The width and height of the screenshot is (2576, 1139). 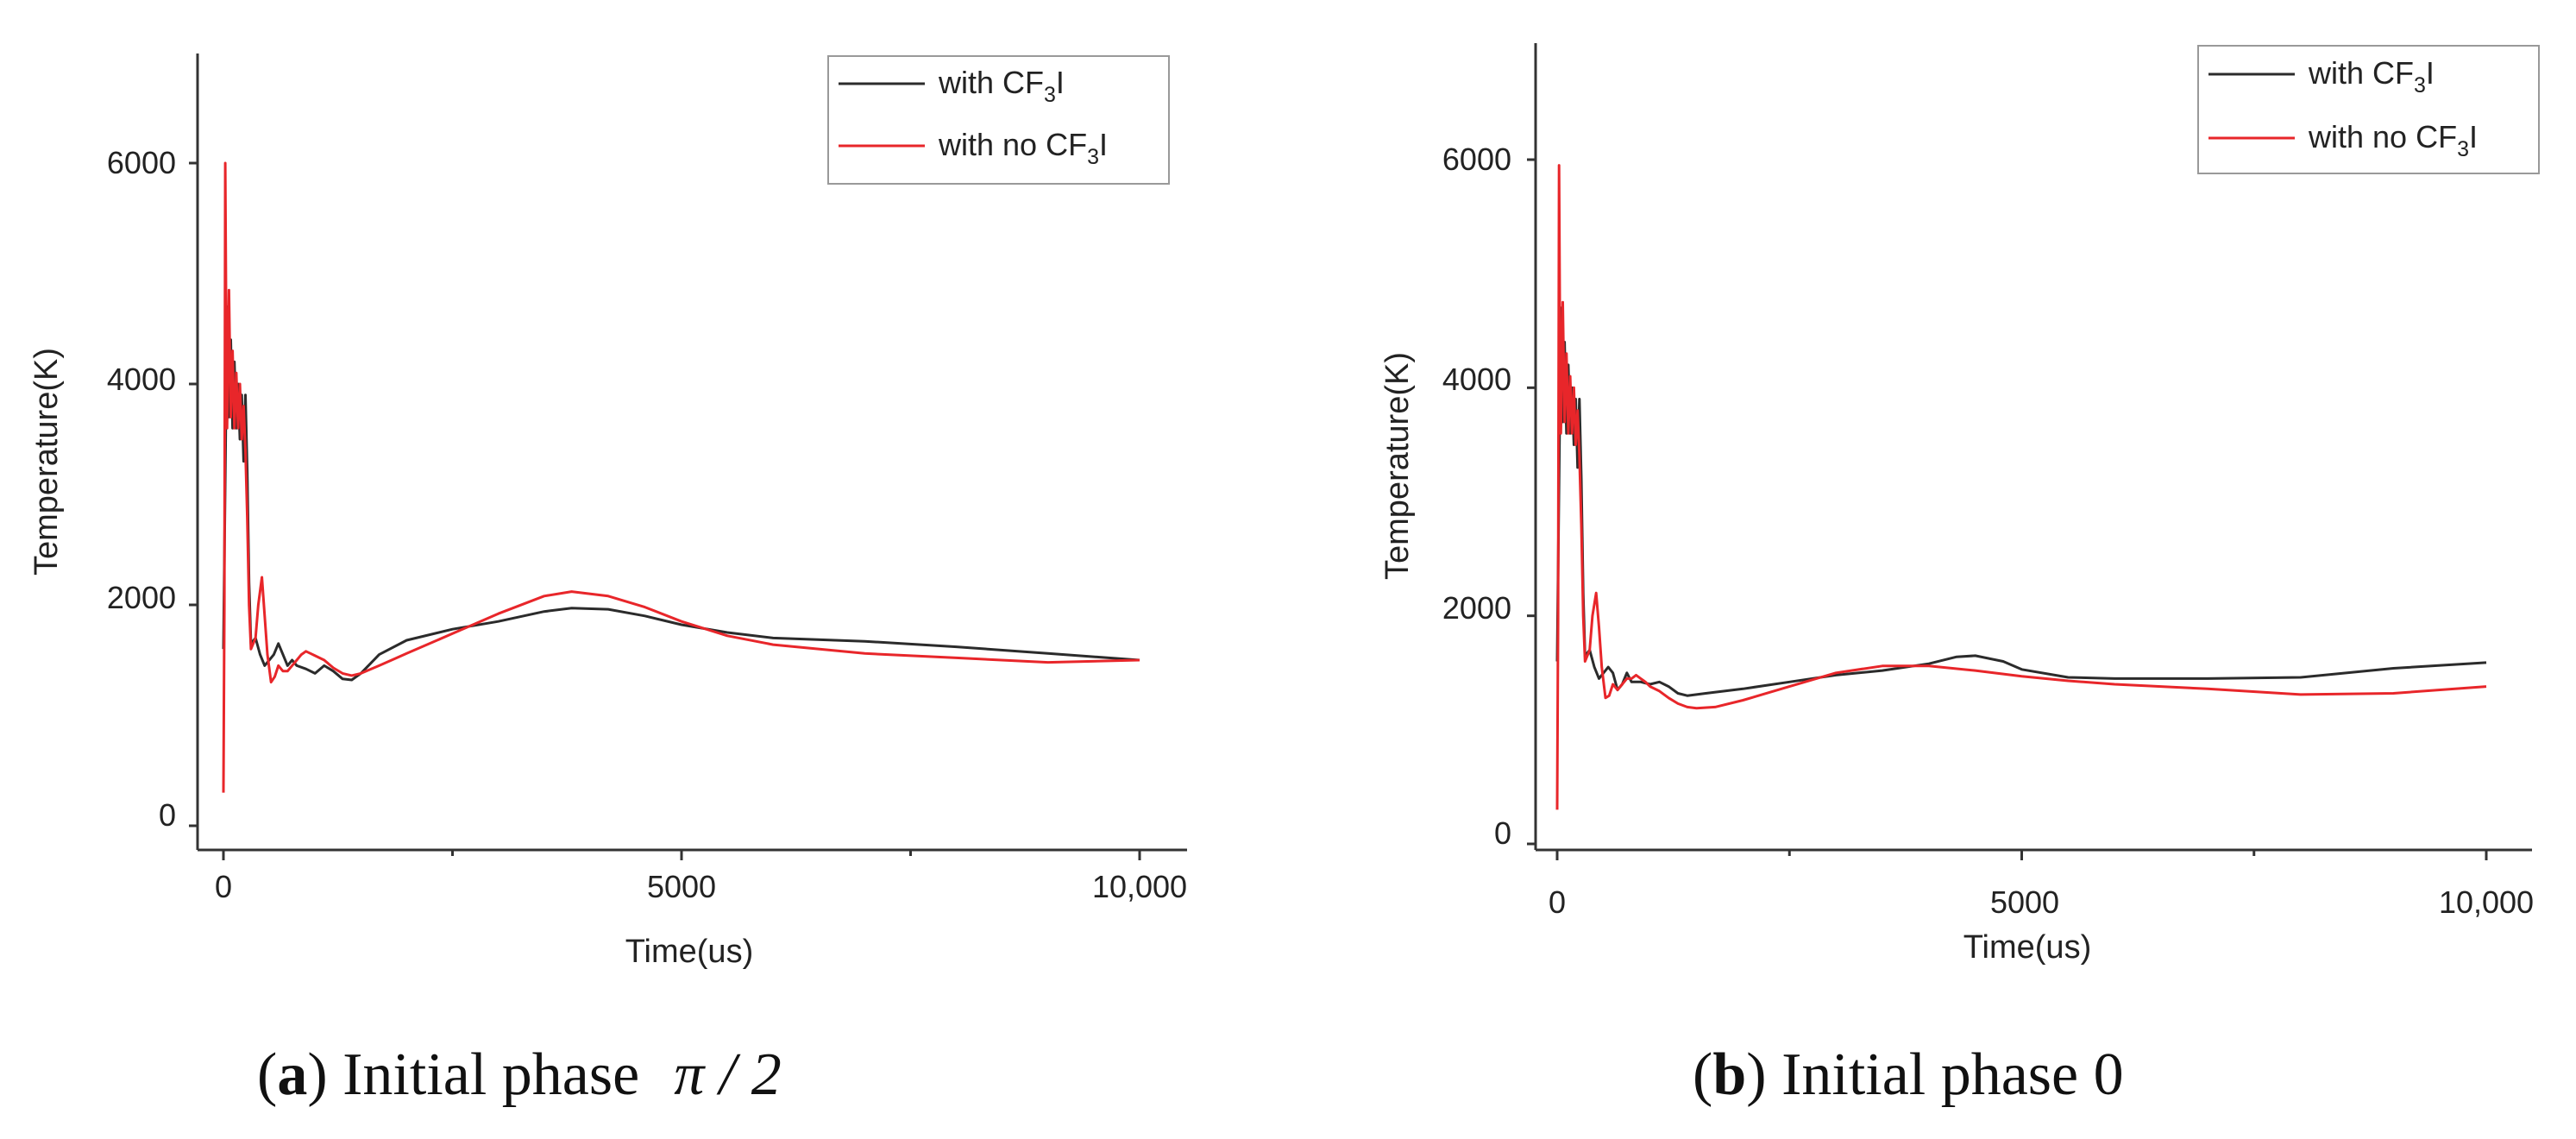 I want to click on caption-b: (b) Initial phase 0, so click(x=1908, y=1074).